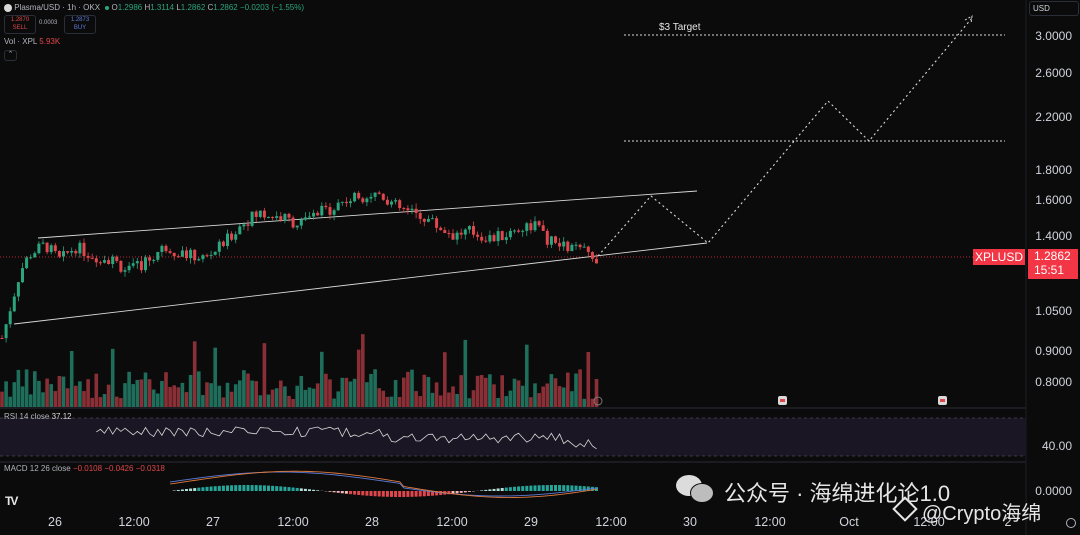 This screenshot has height=535, width=1080. Describe the element at coordinates (598, 401) in the screenshot. I see `dividend-icon` at that location.